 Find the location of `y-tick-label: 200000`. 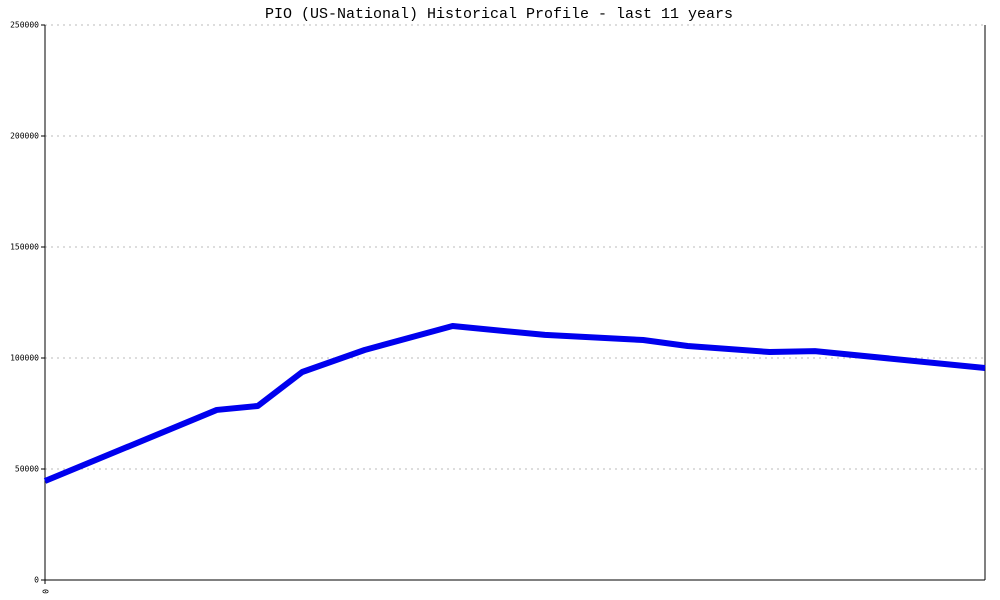

y-tick-label: 200000 is located at coordinates (24, 136).